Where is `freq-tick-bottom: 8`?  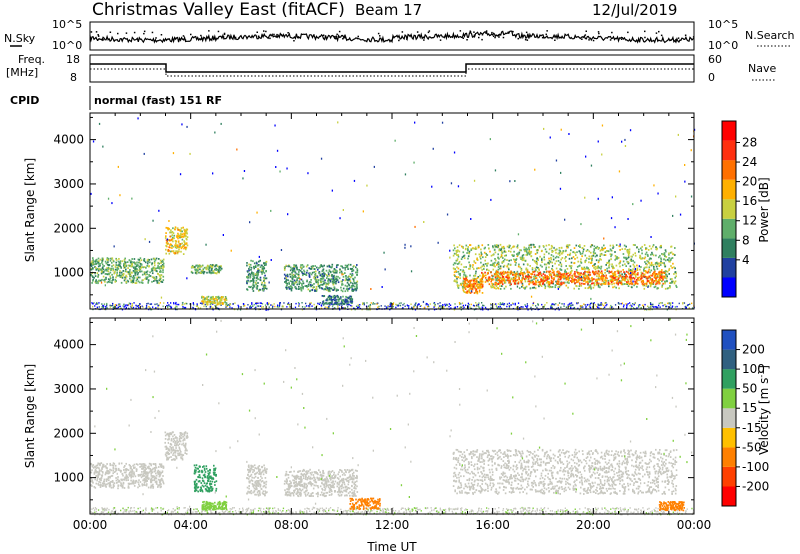
freq-tick-bottom: 8 is located at coordinates (73, 77).